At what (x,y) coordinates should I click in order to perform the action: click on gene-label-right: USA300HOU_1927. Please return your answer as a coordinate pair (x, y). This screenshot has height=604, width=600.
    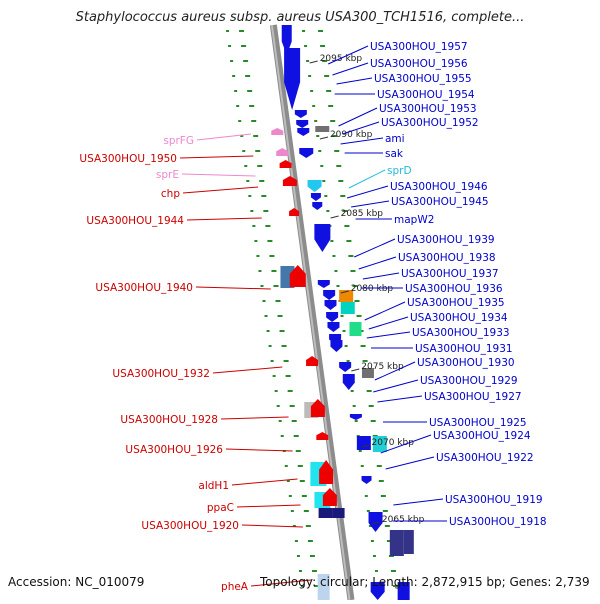
    Looking at the image, I should click on (473, 397).